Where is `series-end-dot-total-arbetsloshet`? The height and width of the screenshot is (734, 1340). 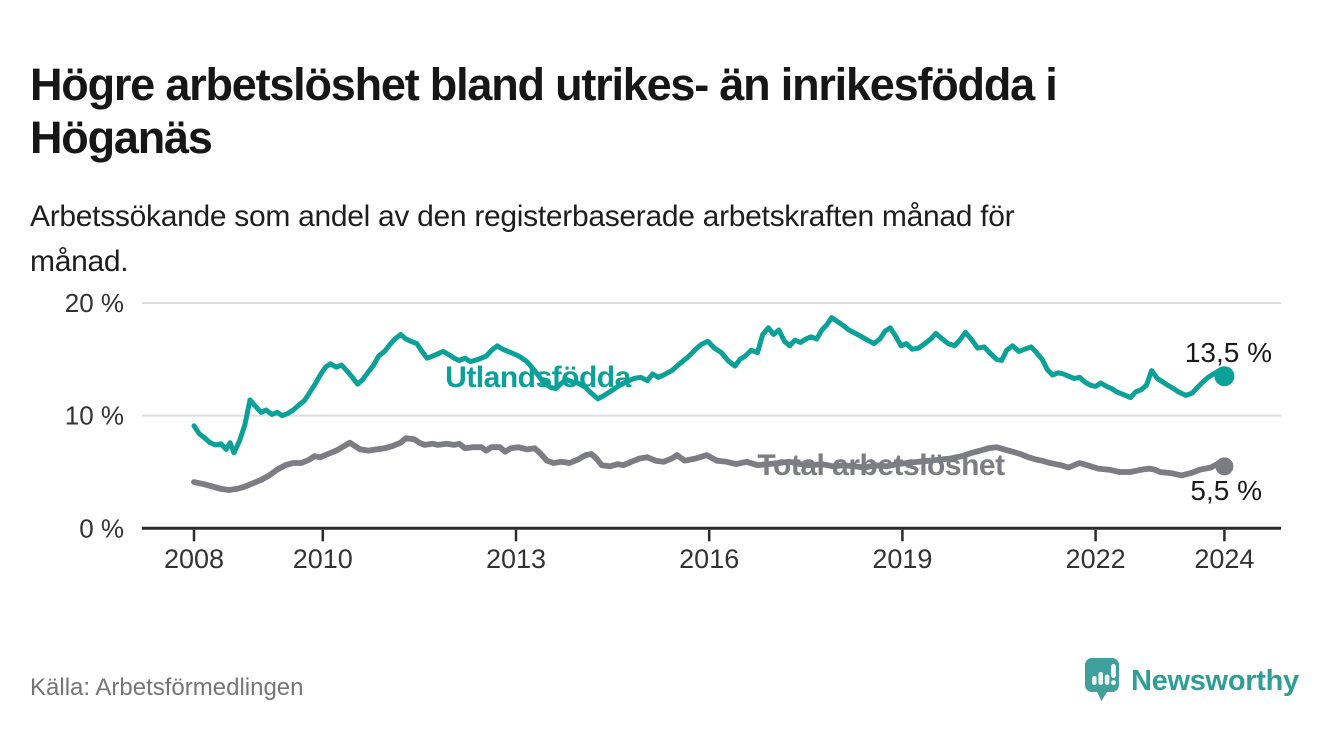
series-end-dot-total-arbetsloshet is located at coordinates (1224, 466).